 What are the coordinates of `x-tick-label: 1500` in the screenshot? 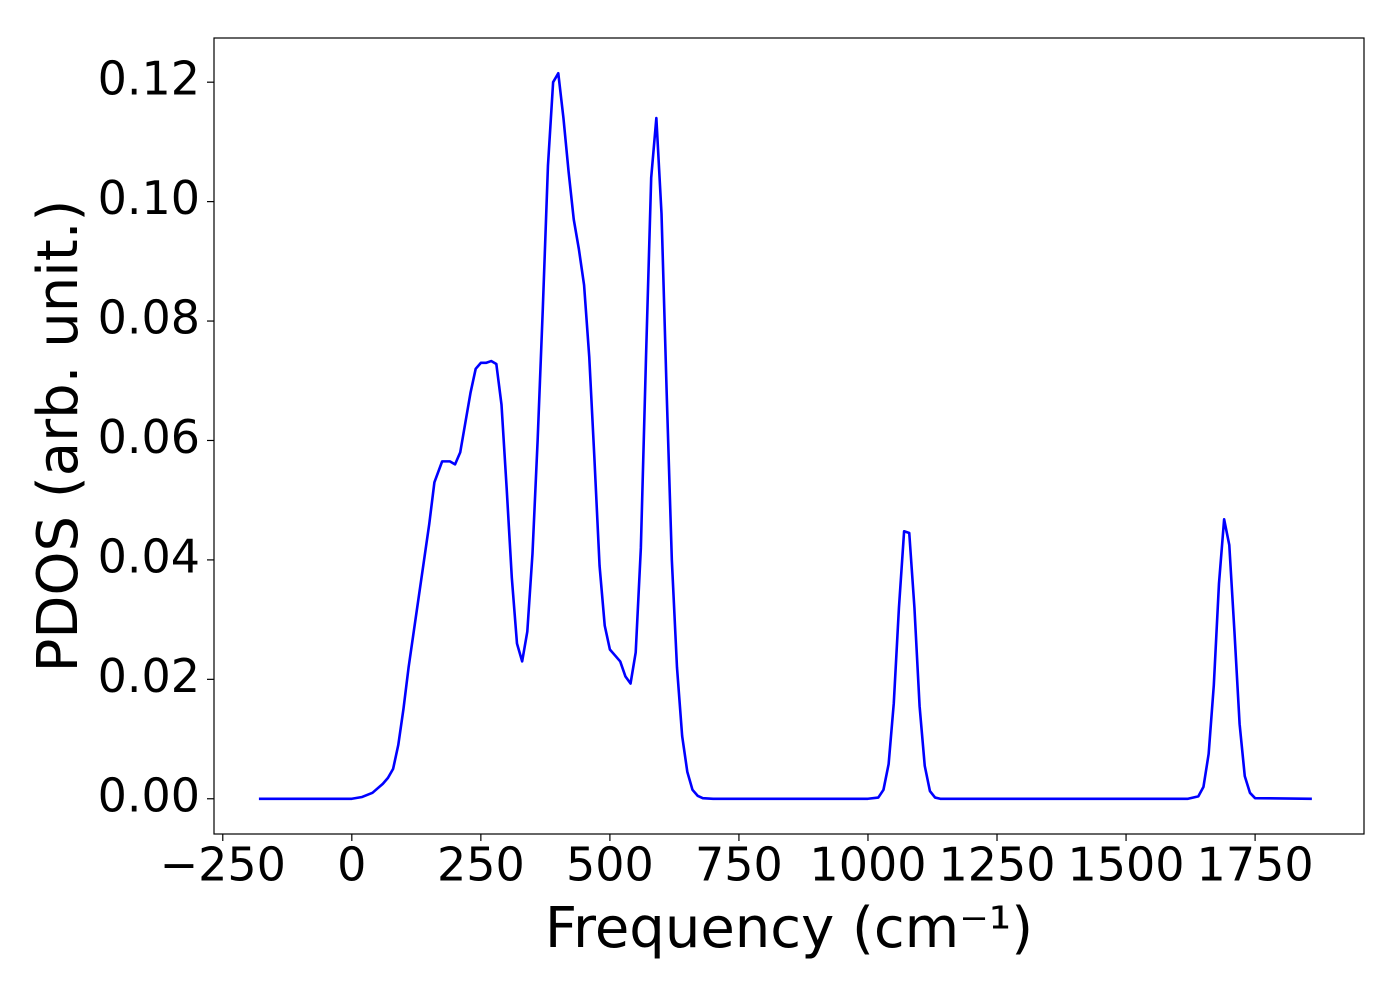 It's located at (1126, 865).